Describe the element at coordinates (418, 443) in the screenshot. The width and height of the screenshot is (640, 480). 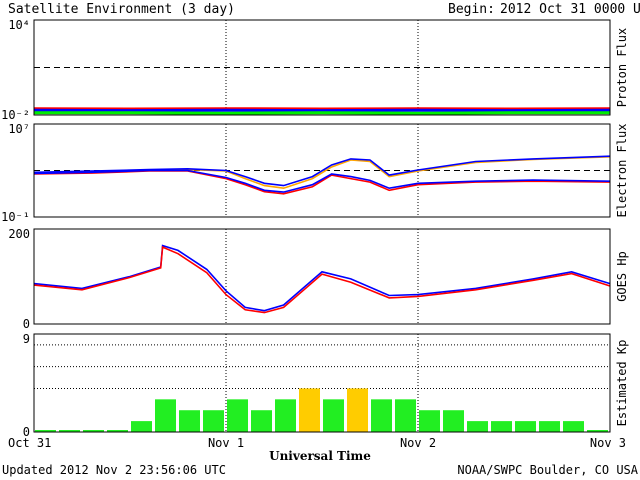
I see `x-tick-label-2: Nov 2` at that location.